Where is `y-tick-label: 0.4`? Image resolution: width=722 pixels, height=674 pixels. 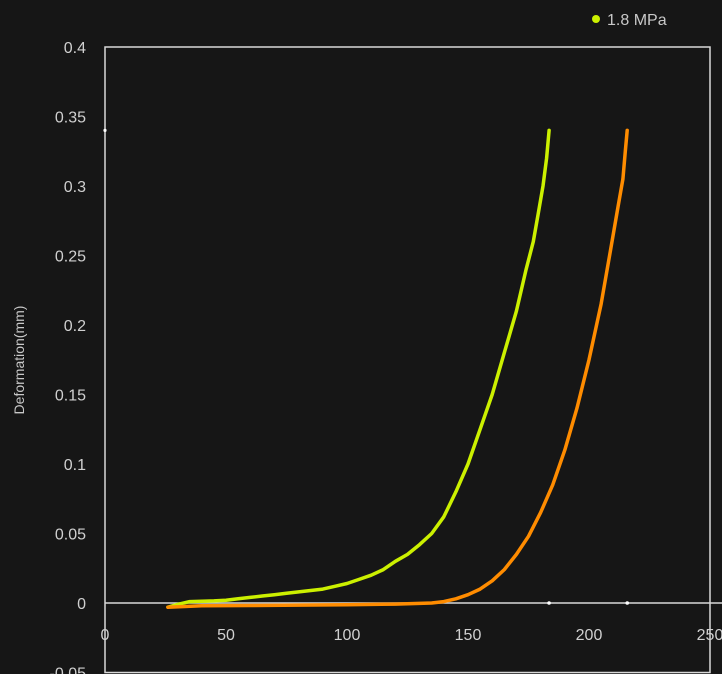
y-tick-label: 0.4 is located at coordinates (75, 48).